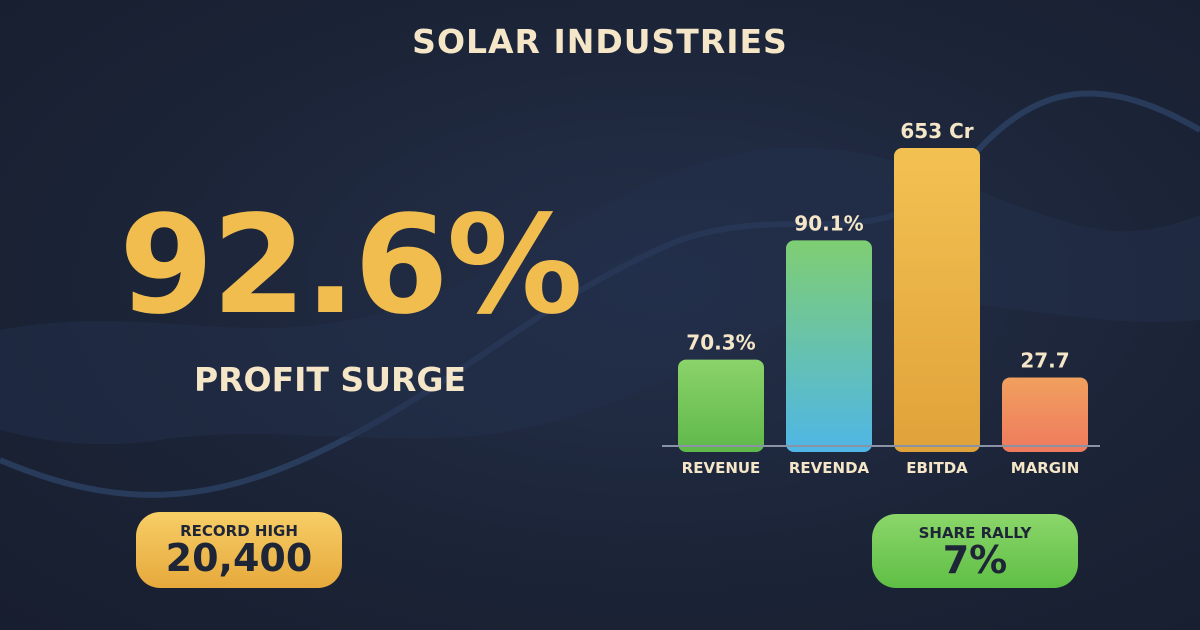 The height and width of the screenshot is (630, 1200). I want to click on profit-surge-label: PROFIT SURGE, so click(330, 379).